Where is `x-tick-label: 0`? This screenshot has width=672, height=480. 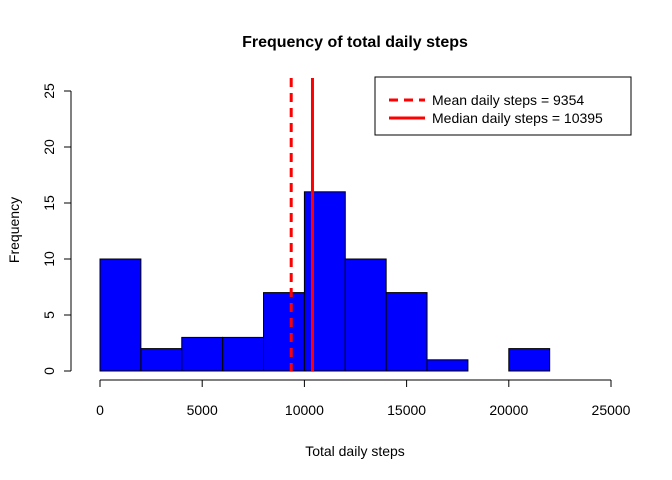 x-tick-label: 0 is located at coordinates (100, 410).